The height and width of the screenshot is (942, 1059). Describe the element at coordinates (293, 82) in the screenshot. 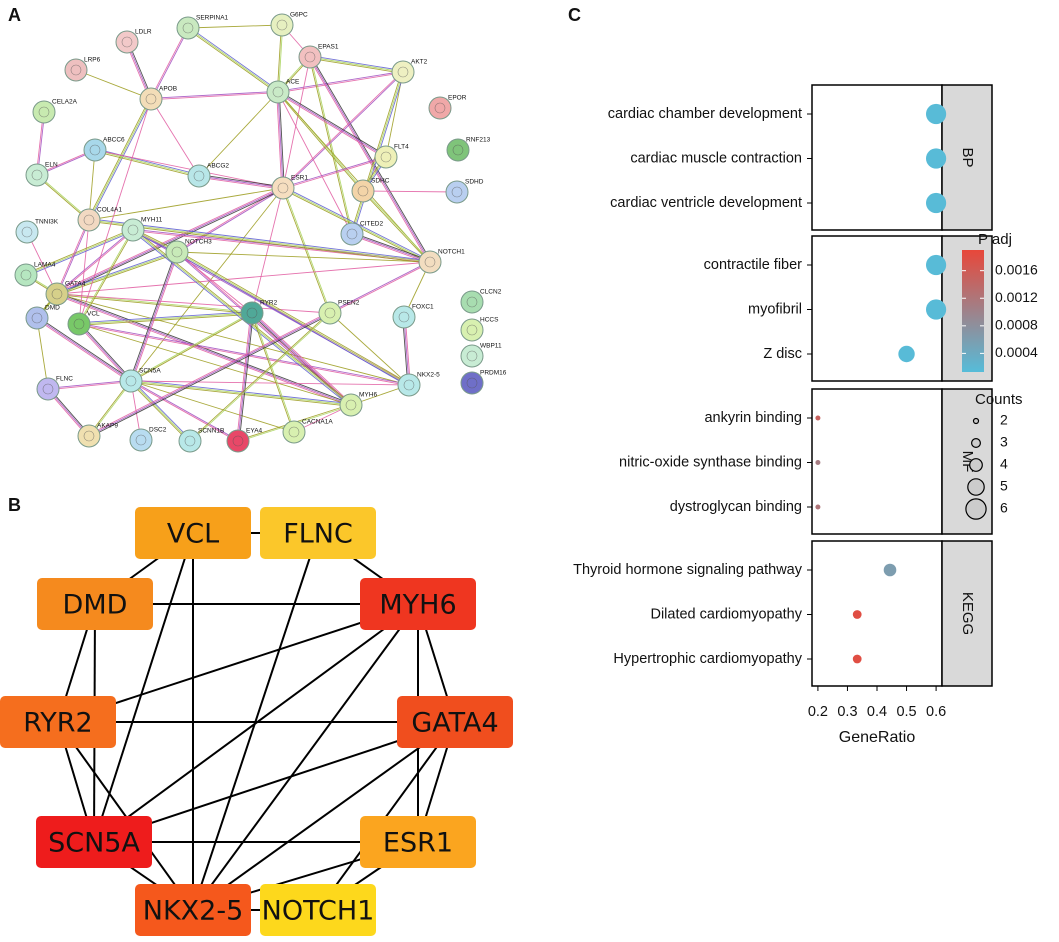

I see `node-label: ACE` at that location.